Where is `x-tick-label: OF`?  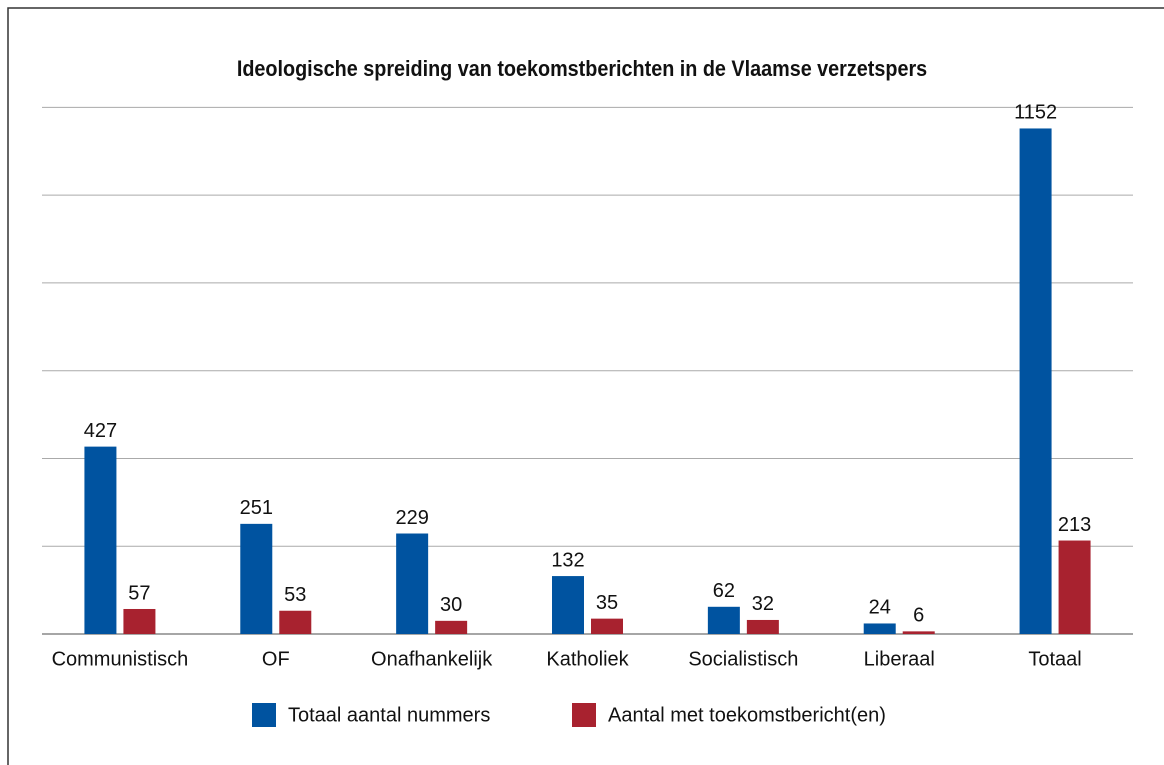 x-tick-label: OF is located at coordinates (276, 659).